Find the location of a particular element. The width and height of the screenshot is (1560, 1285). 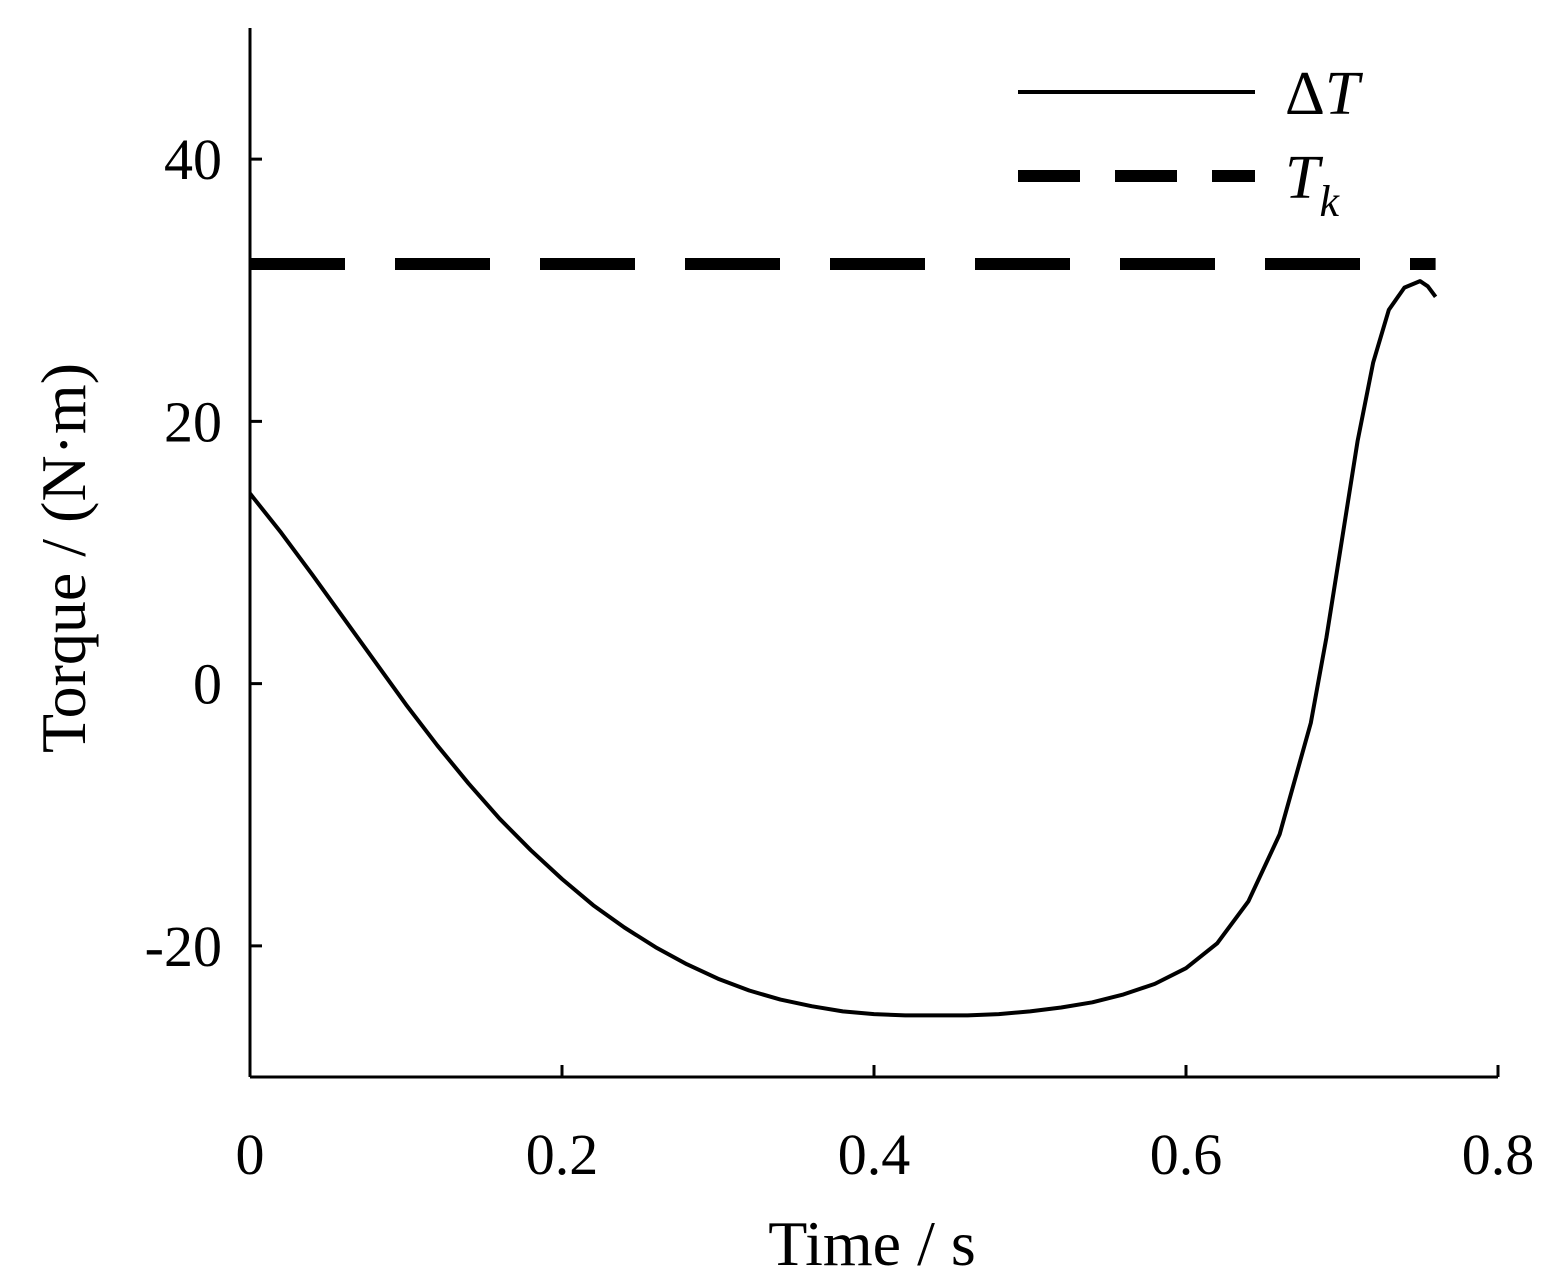

y-tick-label: 20 is located at coordinates (193, 421).